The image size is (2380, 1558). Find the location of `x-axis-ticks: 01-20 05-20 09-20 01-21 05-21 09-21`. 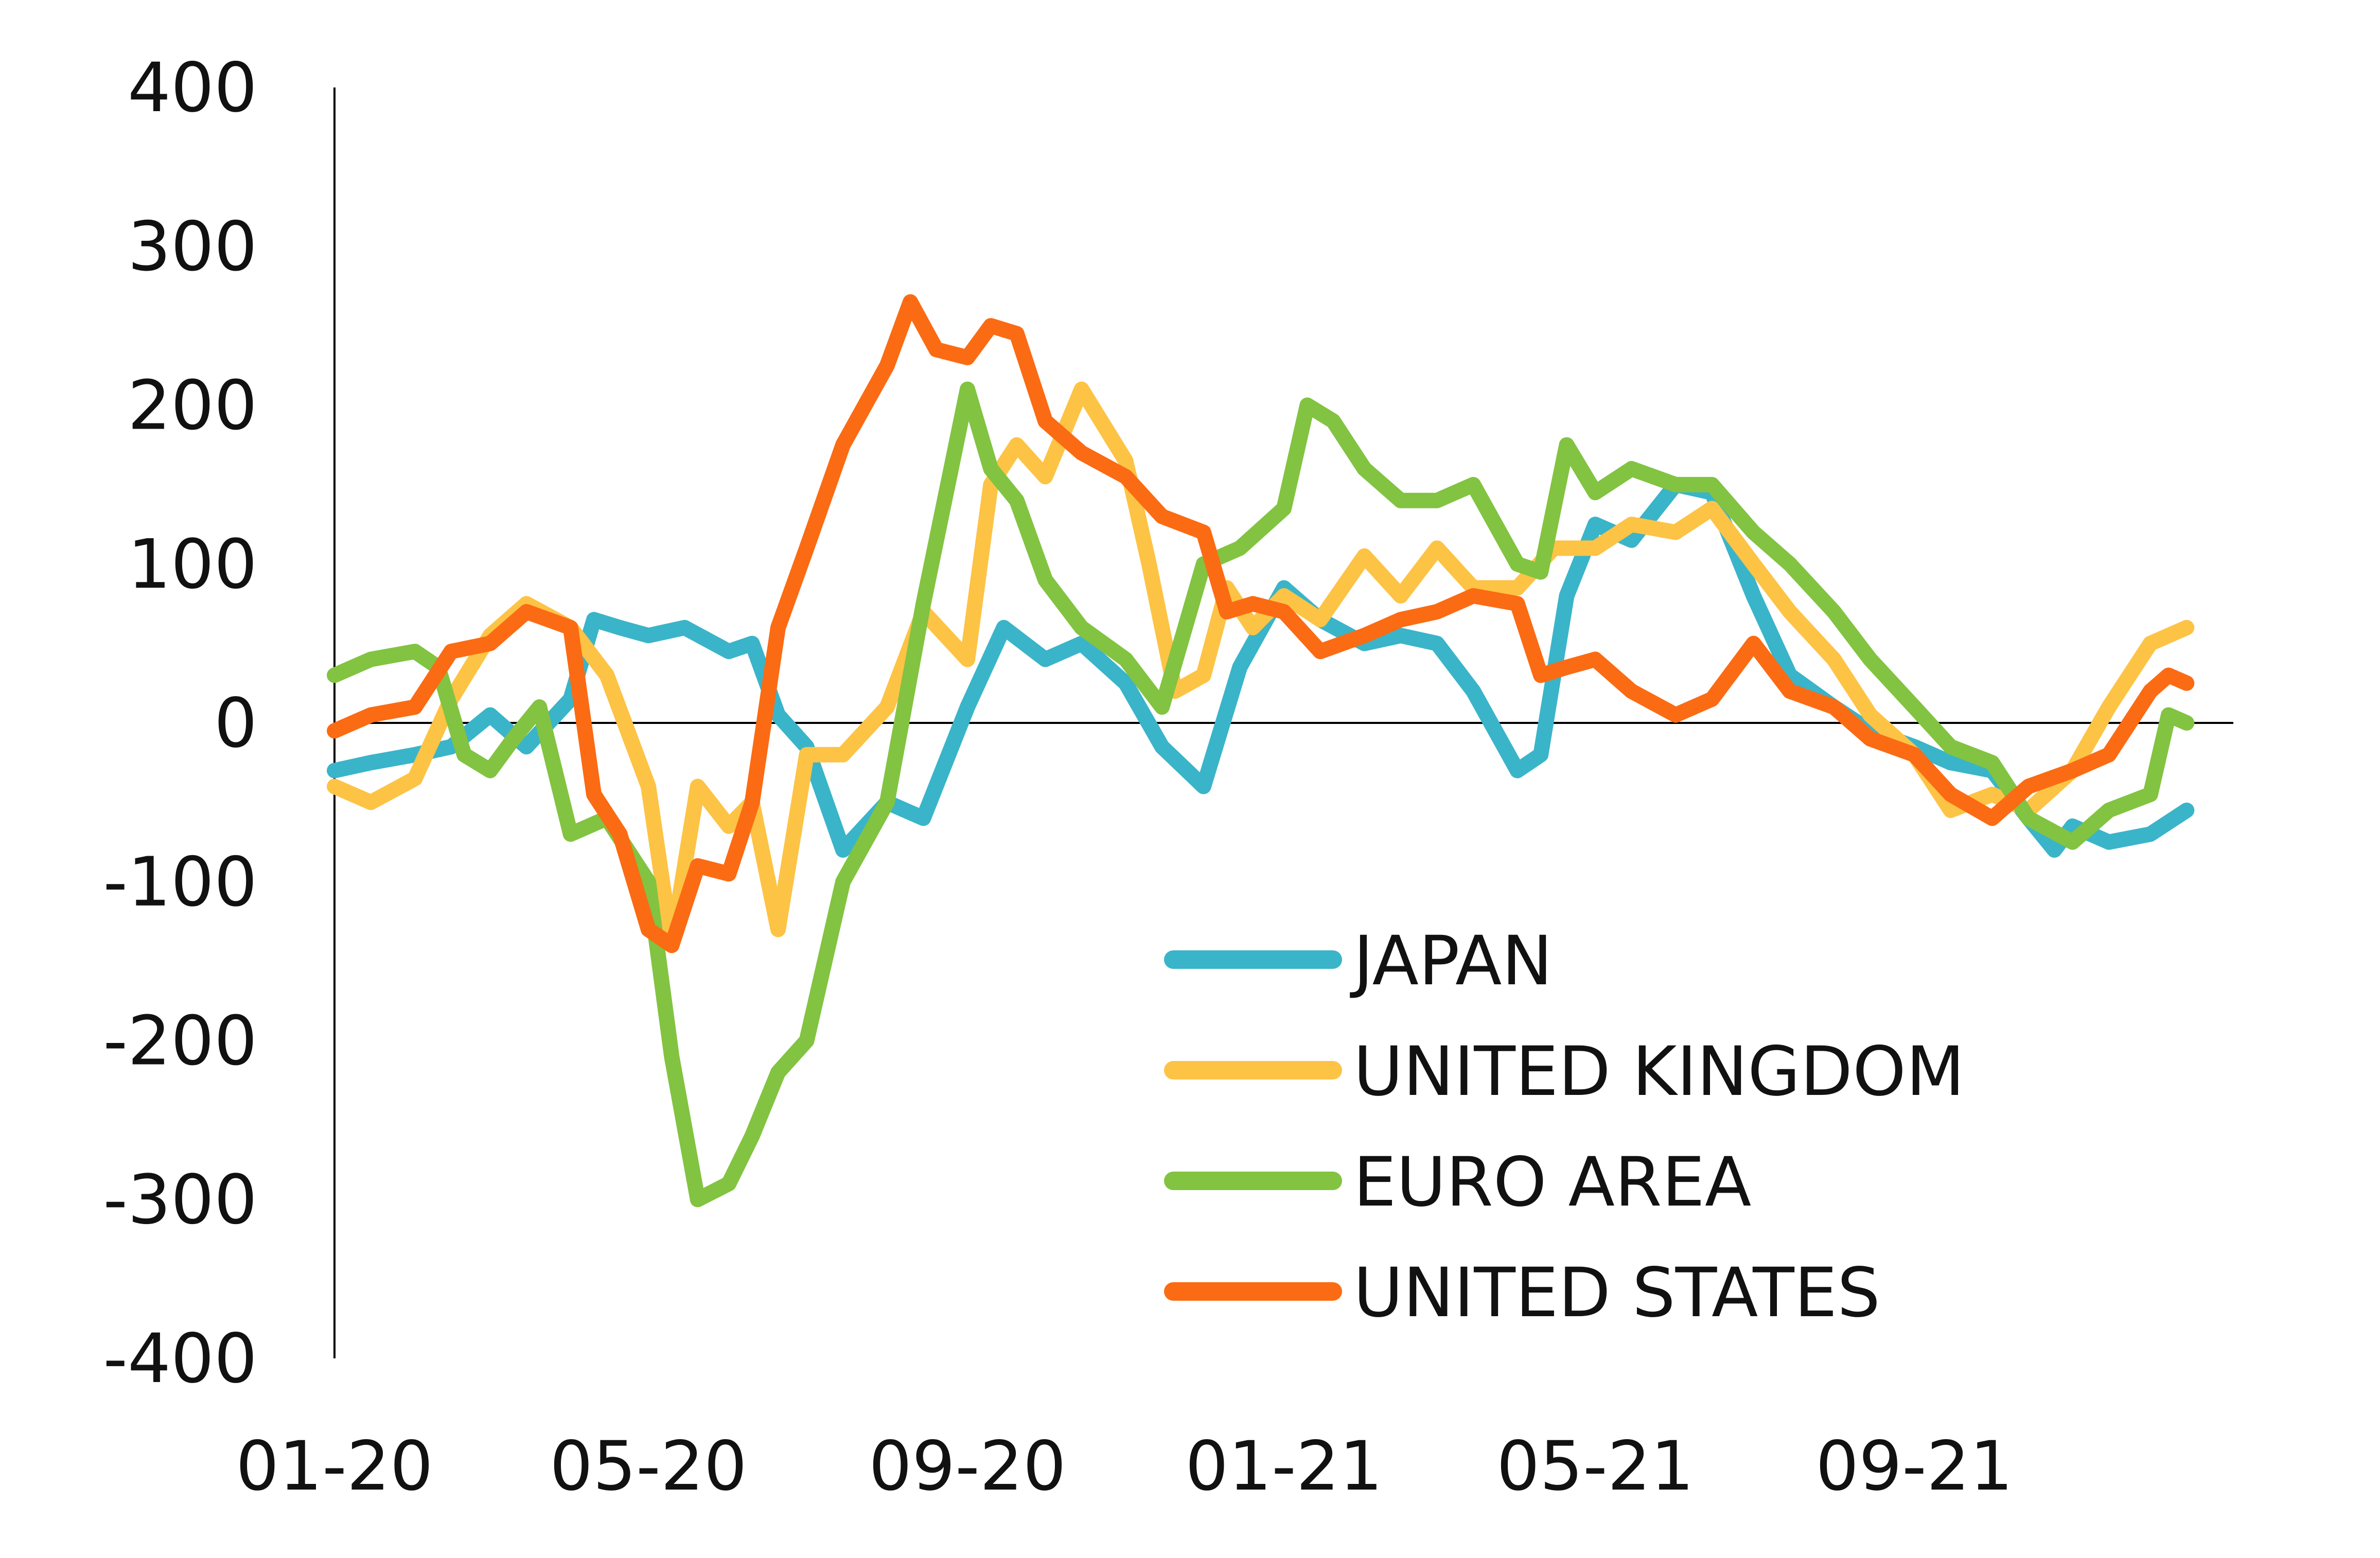

x-axis-ticks: 01-20 05-20 09-20 01-21 05-21 09-21 is located at coordinates (1124, 1466).